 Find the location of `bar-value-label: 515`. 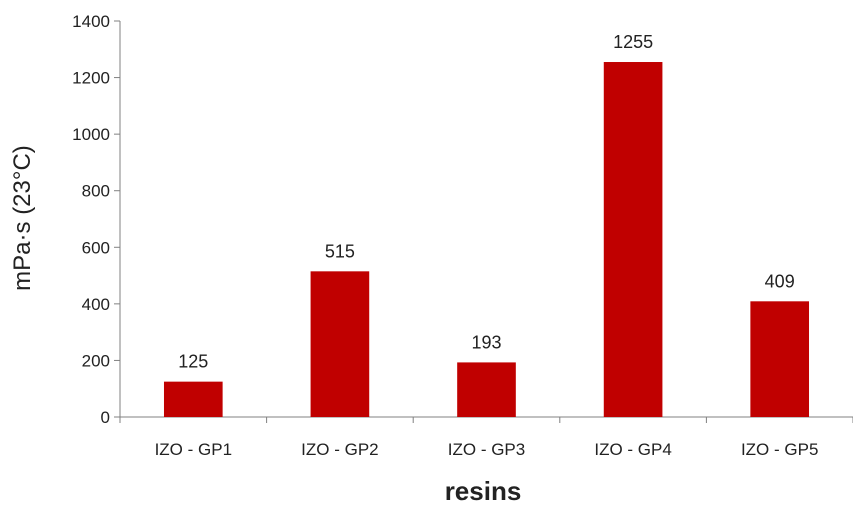

bar-value-label: 515 is located at coordinates (340, 251).